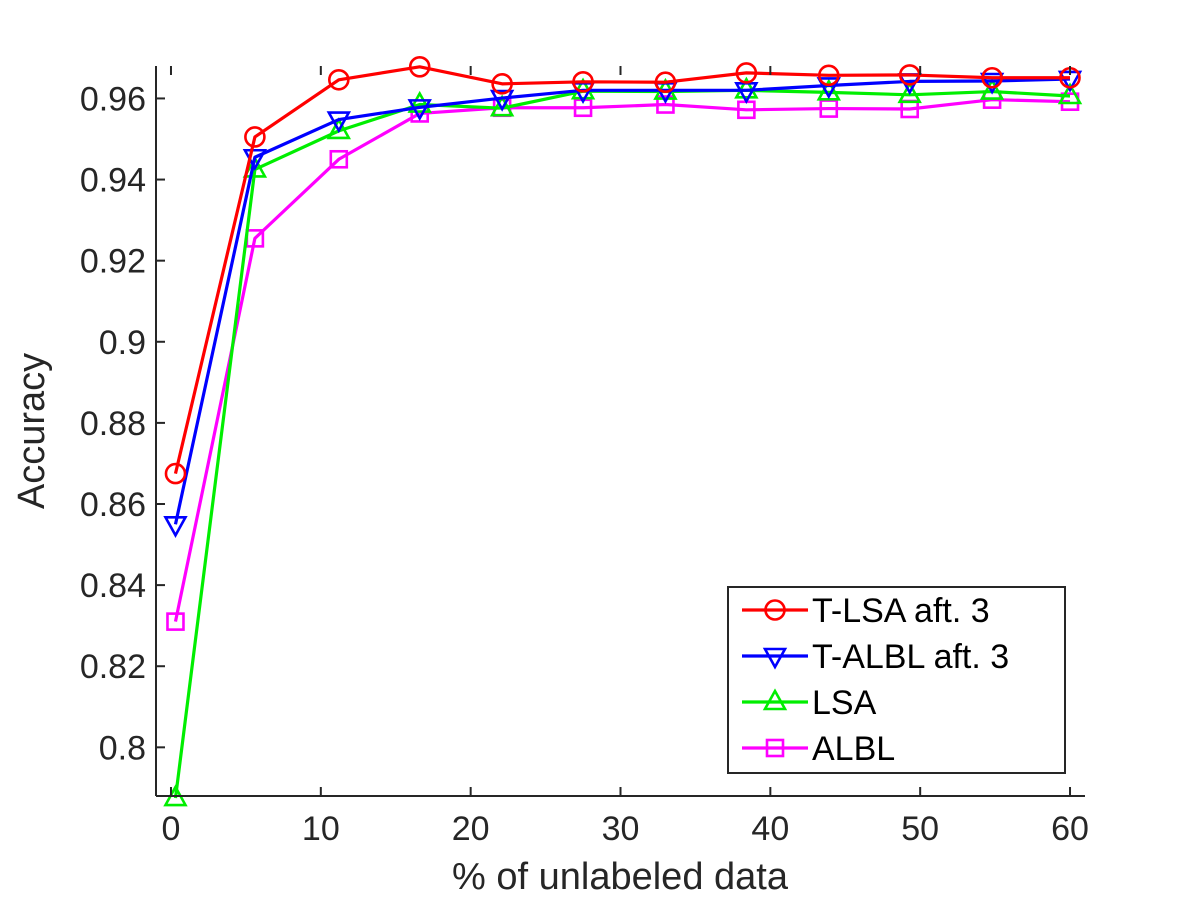 The image size is (1200, 900). I want to click on x-tick-label: 30, so click(621, 829).